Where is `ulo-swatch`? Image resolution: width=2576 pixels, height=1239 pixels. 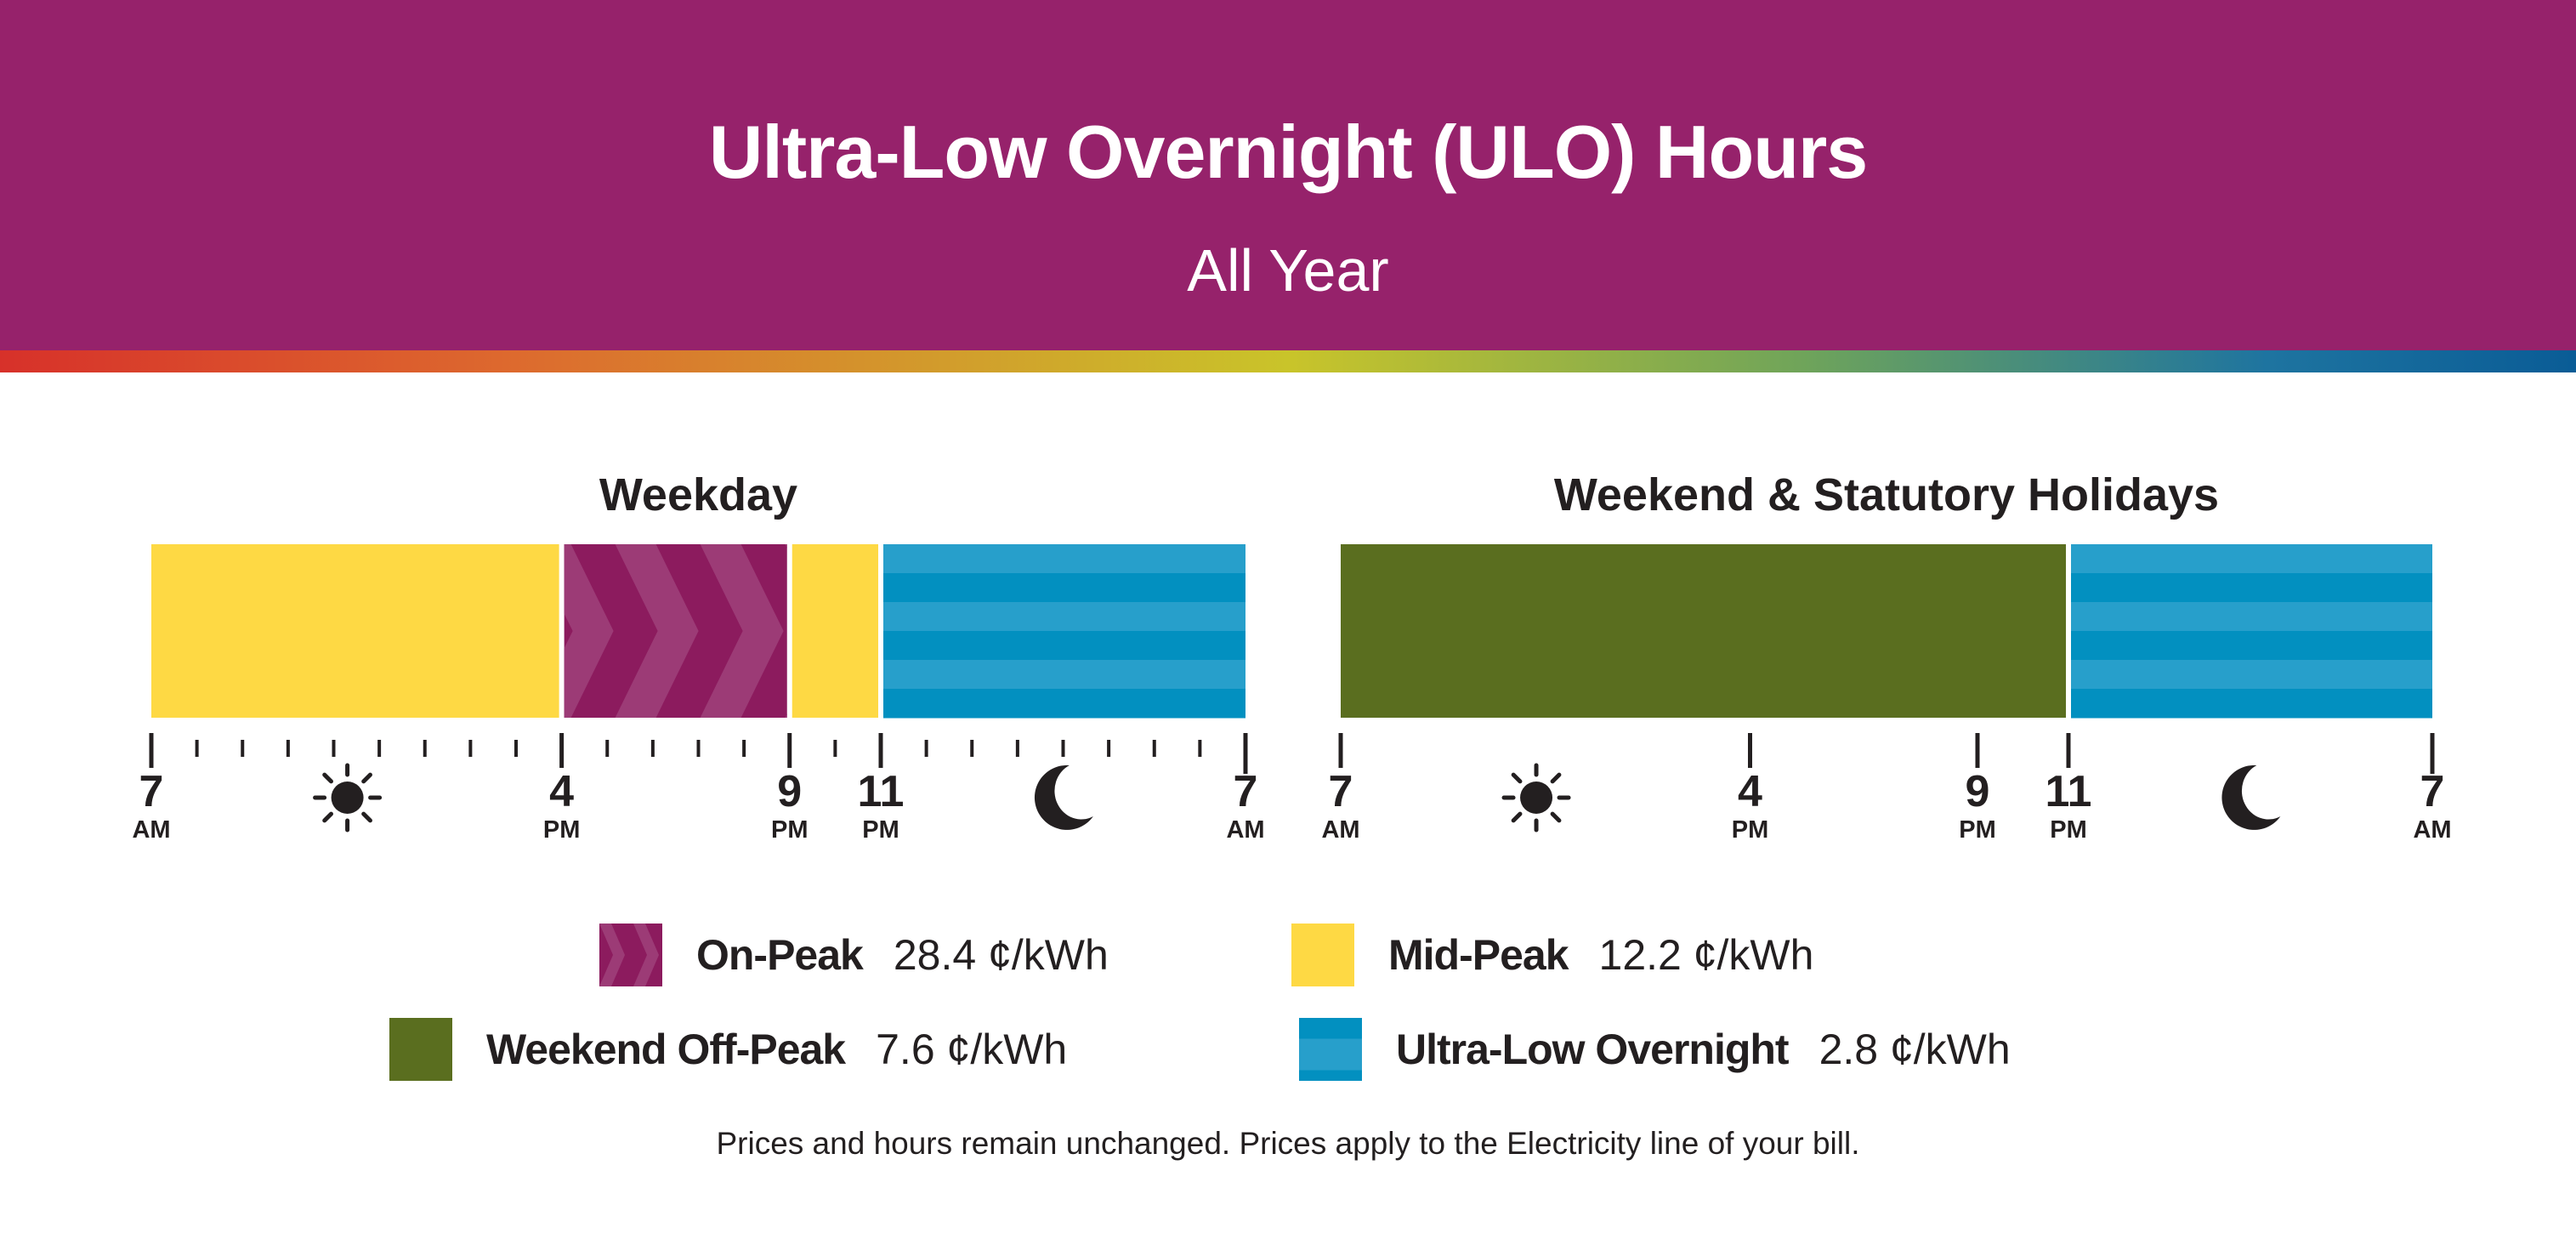 ulo-swatch is located at coordinates (1330, 1050).